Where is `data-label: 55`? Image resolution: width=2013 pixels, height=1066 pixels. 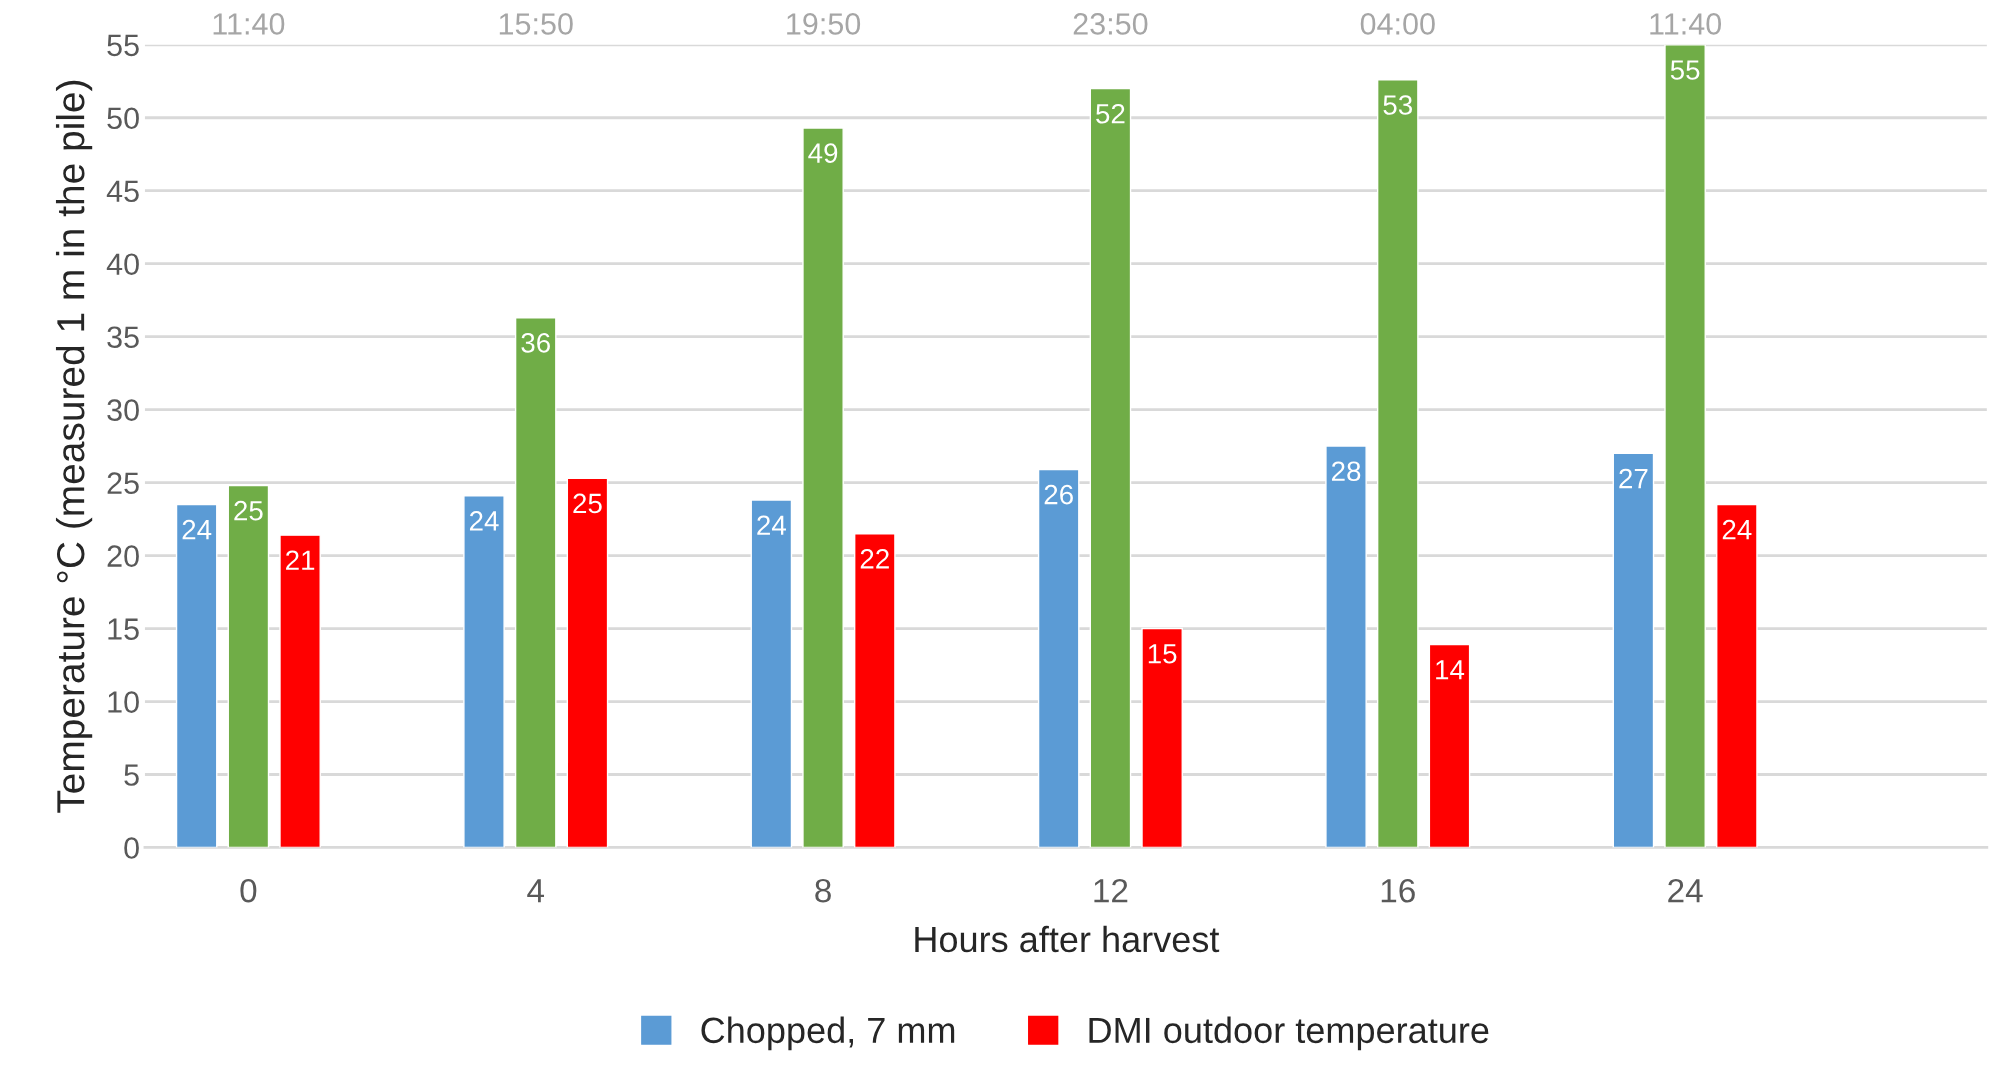
data-label: 55 is located at coordinates (1685, 70).